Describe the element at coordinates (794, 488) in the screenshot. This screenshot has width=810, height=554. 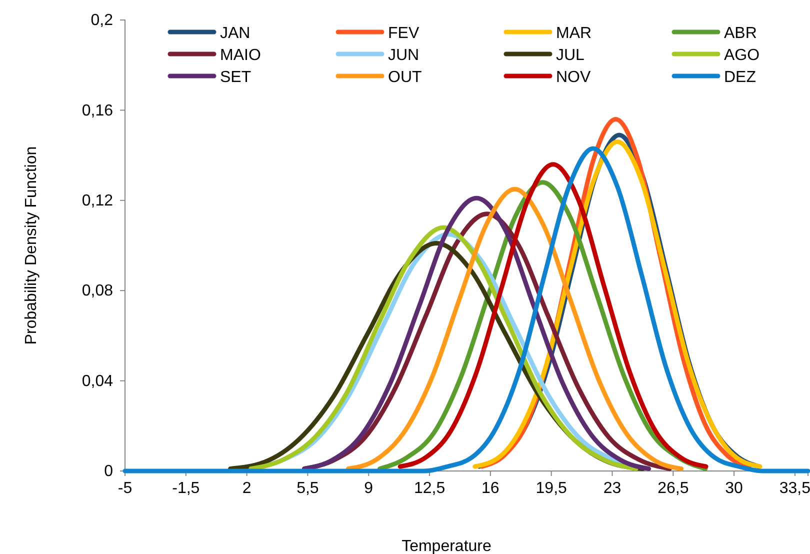
I see `x-tick-label: 33,5` at that location.